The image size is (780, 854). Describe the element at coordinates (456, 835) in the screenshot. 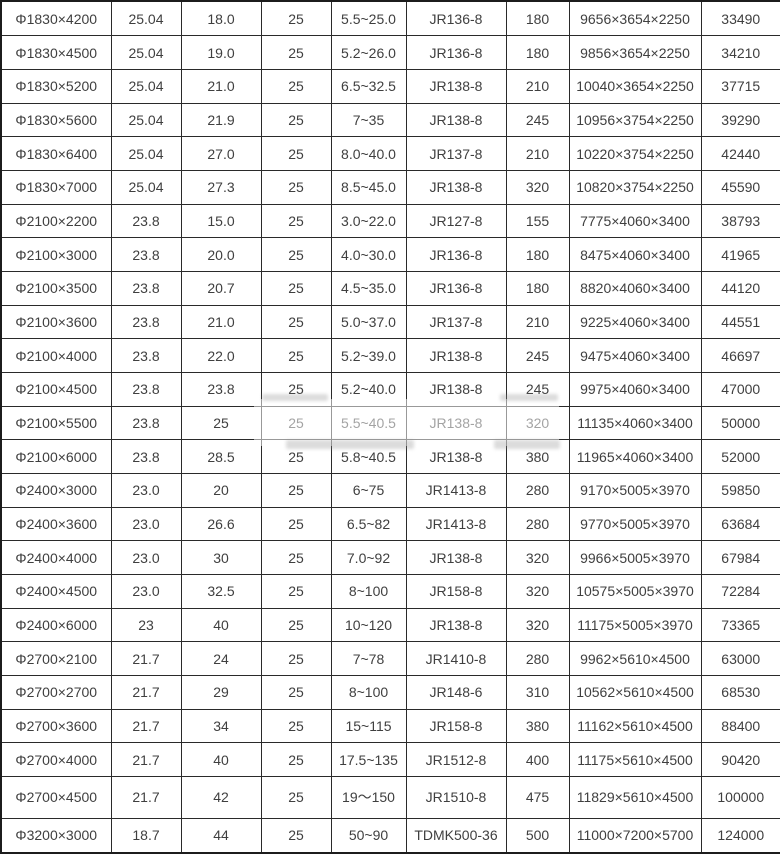

I see `table-cell: TDMK500-36` at that location.